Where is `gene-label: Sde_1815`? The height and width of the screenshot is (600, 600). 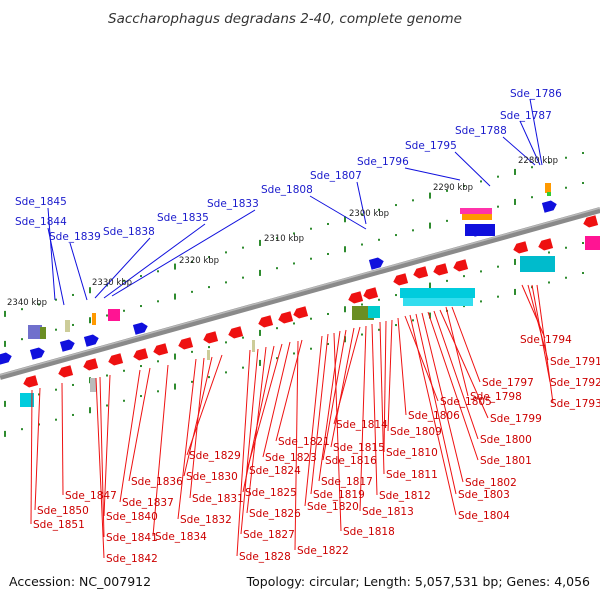 gene-label: Sde_1815 is located at coordinates (359, 448).